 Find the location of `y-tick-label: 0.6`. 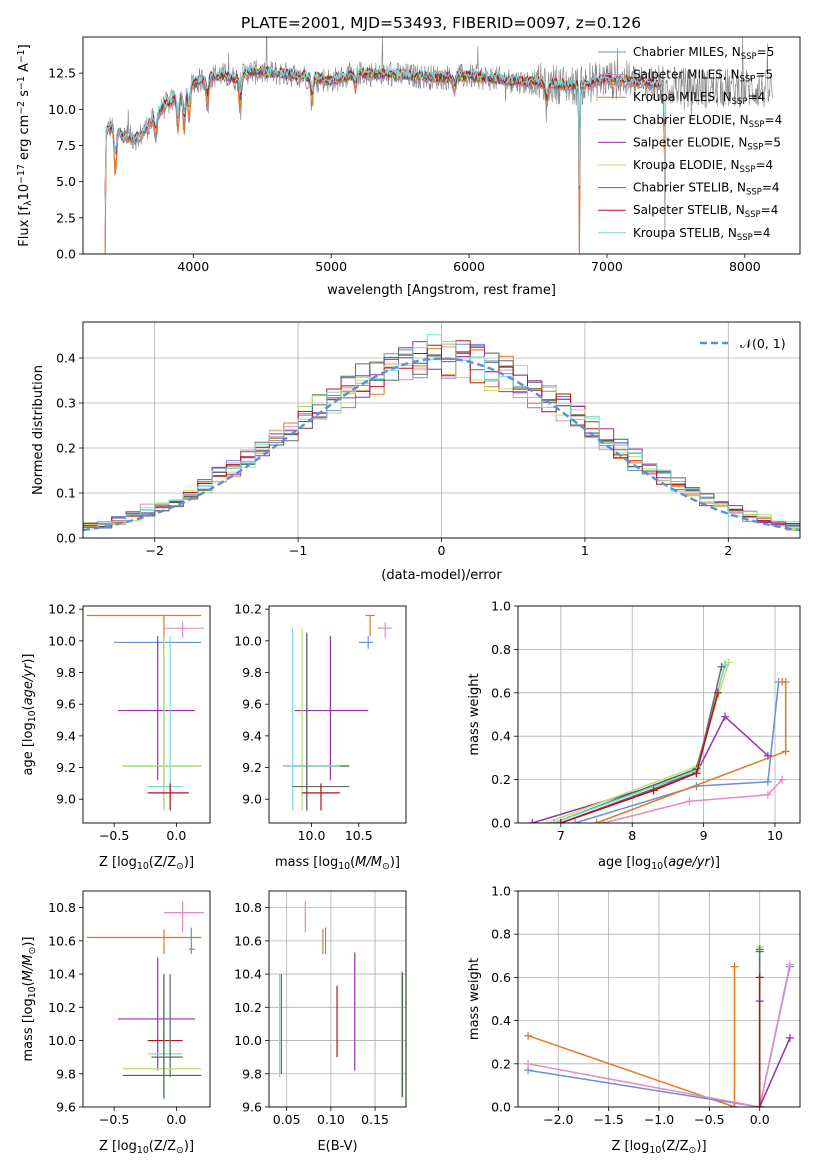

y-tick-label: 0.6 is located at coordinates (501, 692).